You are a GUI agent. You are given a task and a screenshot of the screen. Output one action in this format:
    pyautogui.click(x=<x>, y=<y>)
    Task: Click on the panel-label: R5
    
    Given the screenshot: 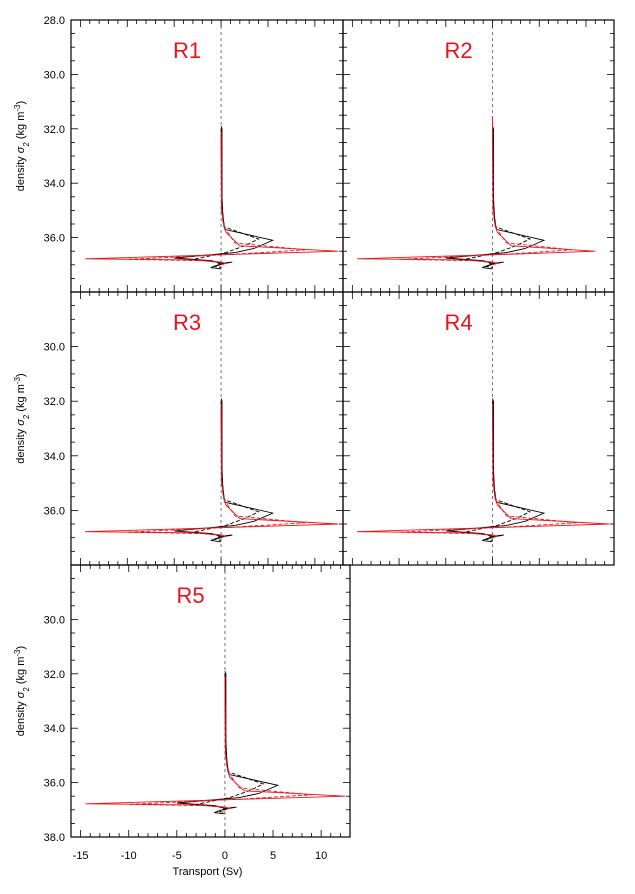 What is the action you would take?
    pyautogui.click(x=190, y=595)
    